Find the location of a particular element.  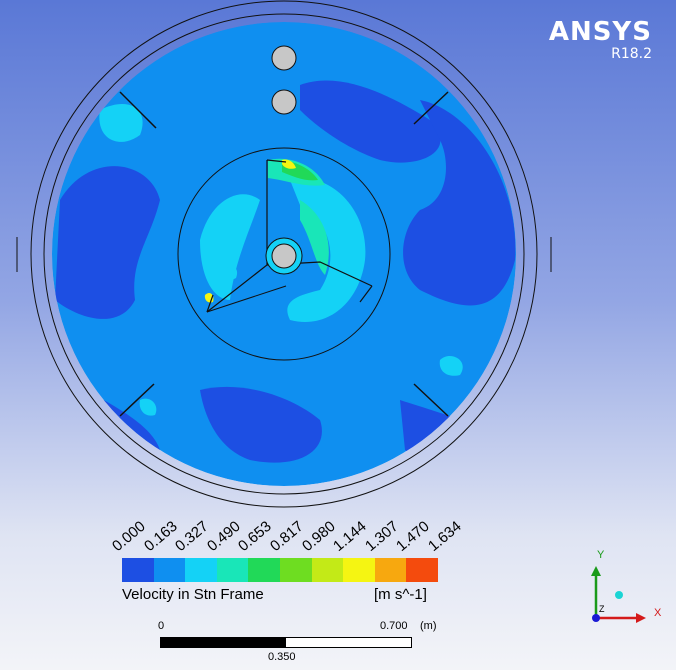

axis-triad: Y X Z is located at coordinates (626, 586).